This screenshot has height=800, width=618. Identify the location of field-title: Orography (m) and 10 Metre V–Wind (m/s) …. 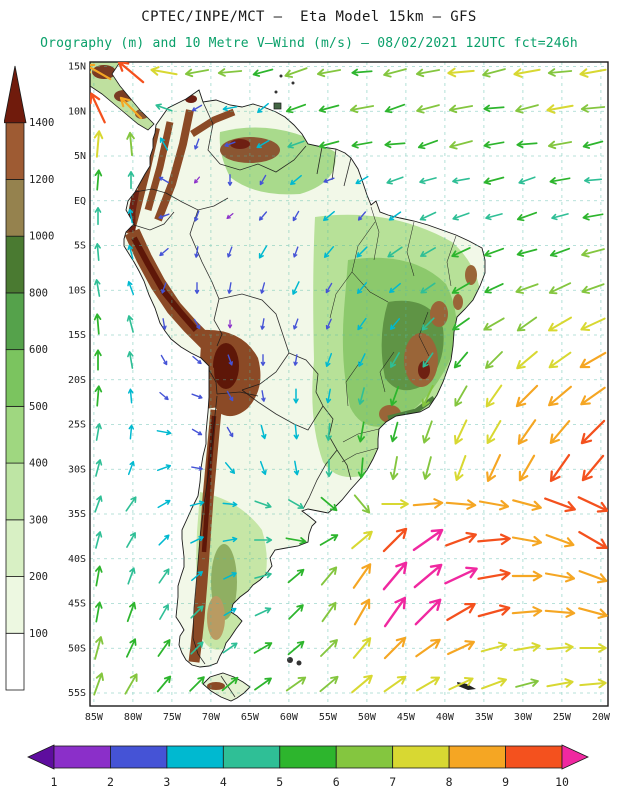
(309, 43).